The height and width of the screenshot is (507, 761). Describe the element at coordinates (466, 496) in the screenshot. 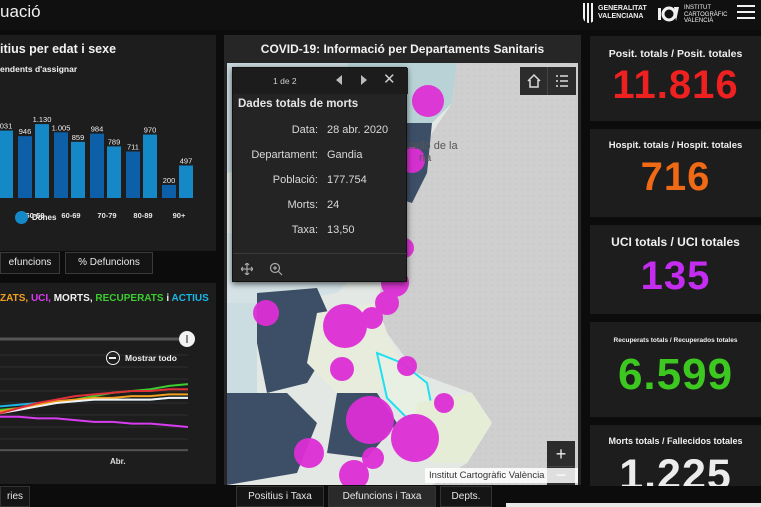

I see `tab-depts: Depts.` at that location.